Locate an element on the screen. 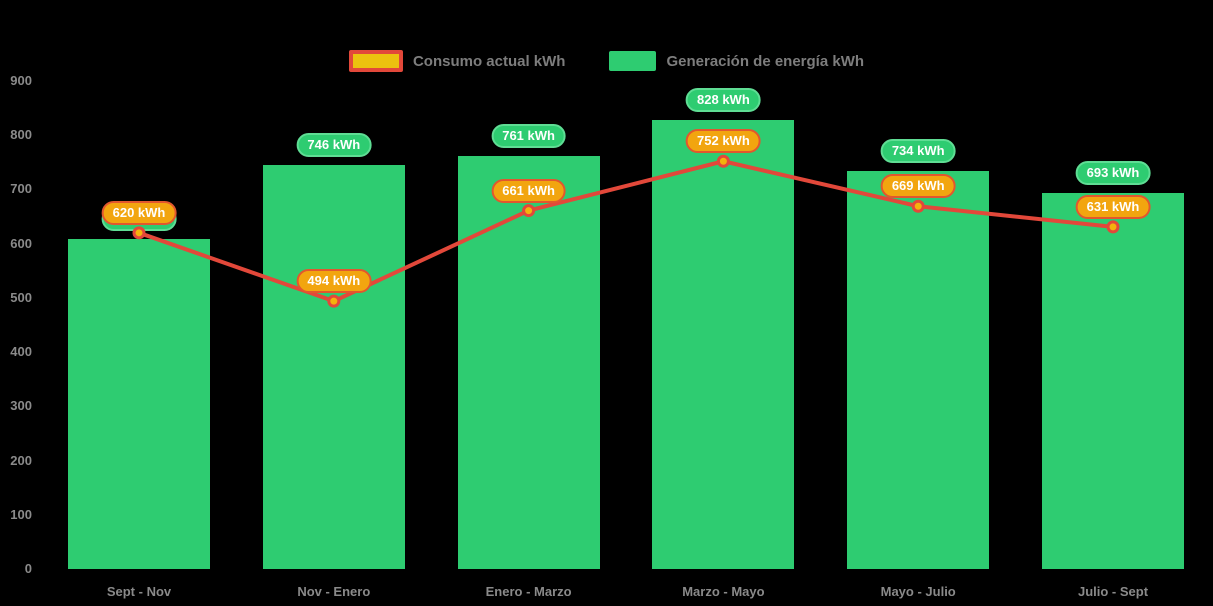 This screenshot has height=606, width=1213. y-axis-tick-label: 0 is located at coordinates (28, 568).